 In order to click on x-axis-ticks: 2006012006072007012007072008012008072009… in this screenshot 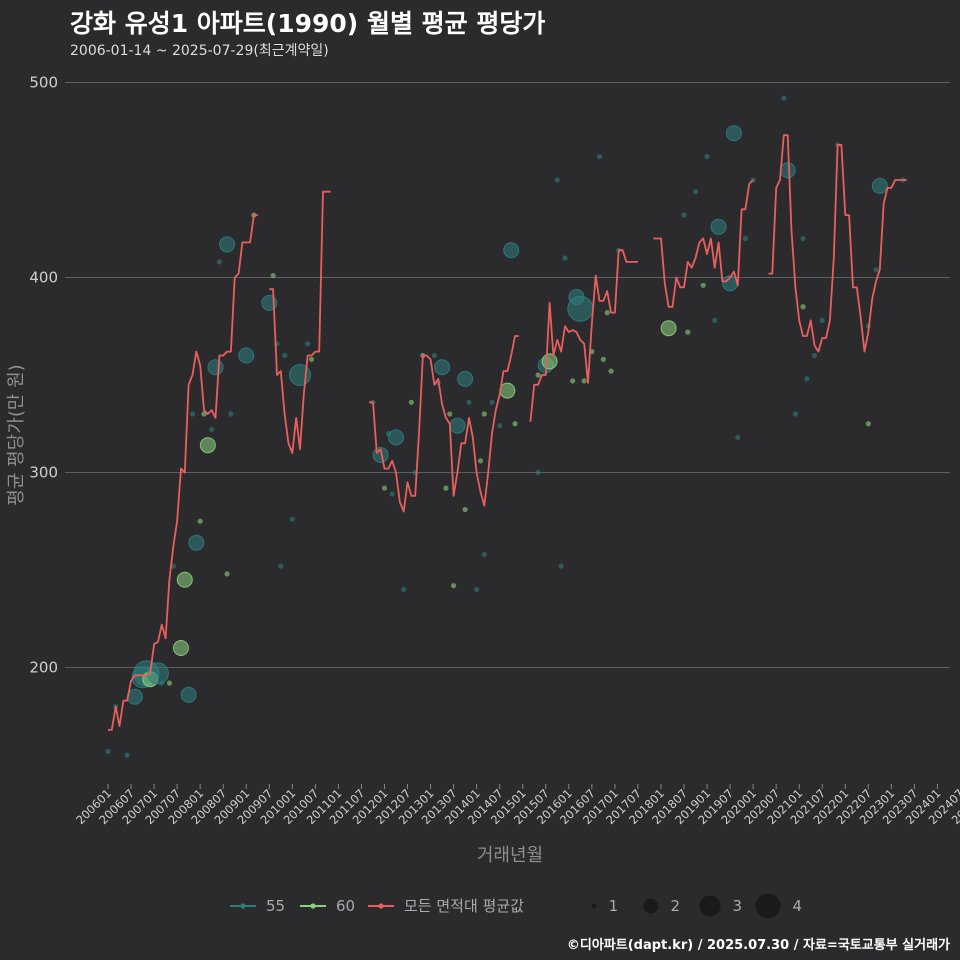, I will do `click(516, 805)`.